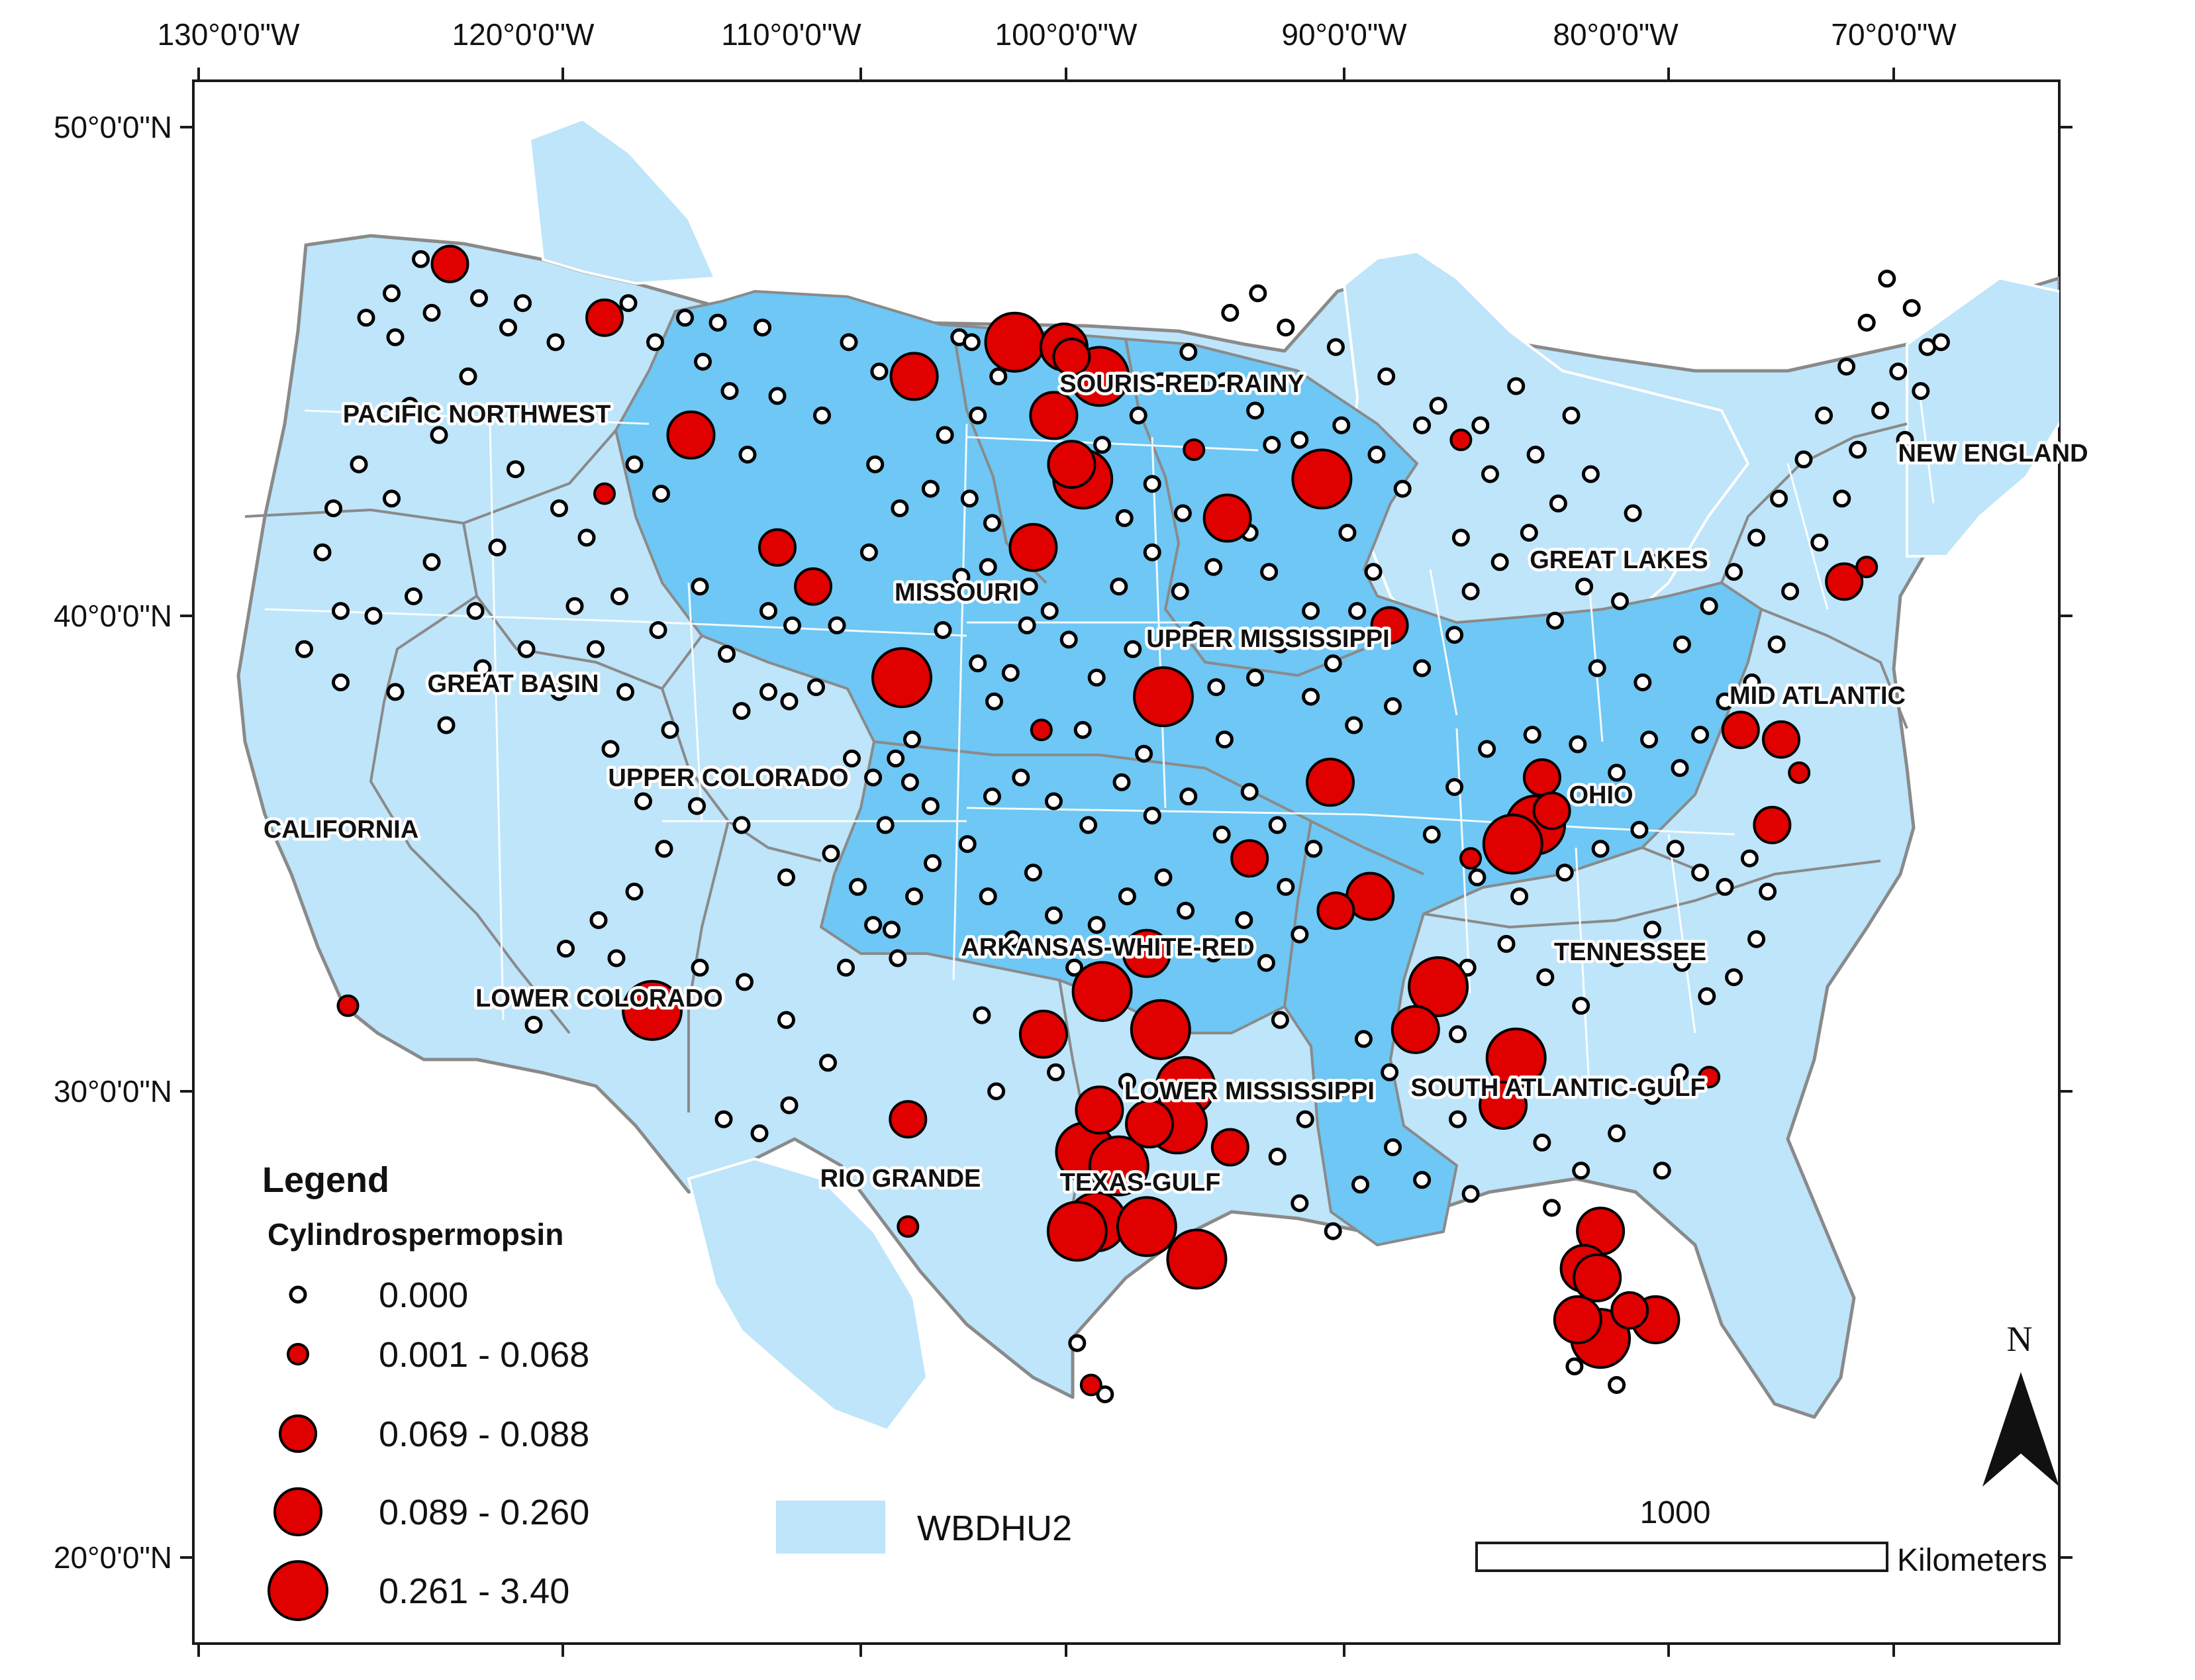 The height and width of the screenshot is (1680, 2195). I want to click on region-label-missouri: MISSOURI, so click(957, 593).